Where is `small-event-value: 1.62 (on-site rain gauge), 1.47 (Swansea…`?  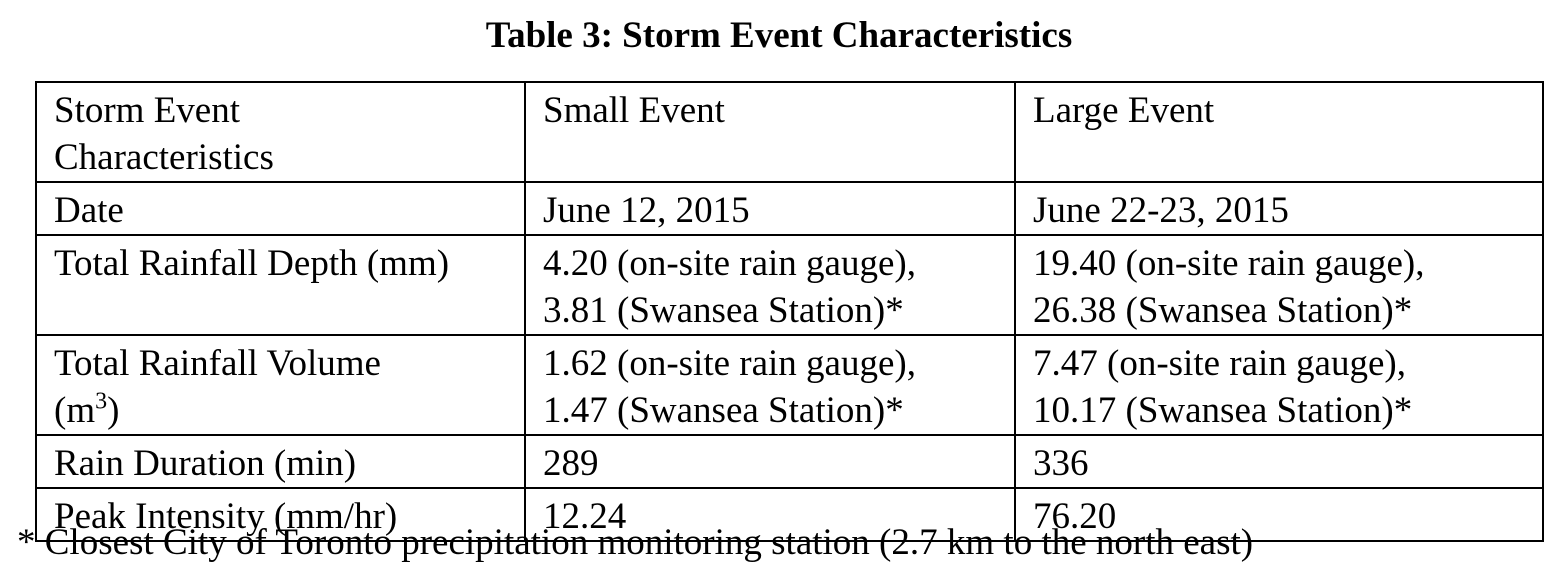
small-event-value: 1.62 (on-site rain gauge), 1.47 (Swansea… is located at coordinates (770, 385).